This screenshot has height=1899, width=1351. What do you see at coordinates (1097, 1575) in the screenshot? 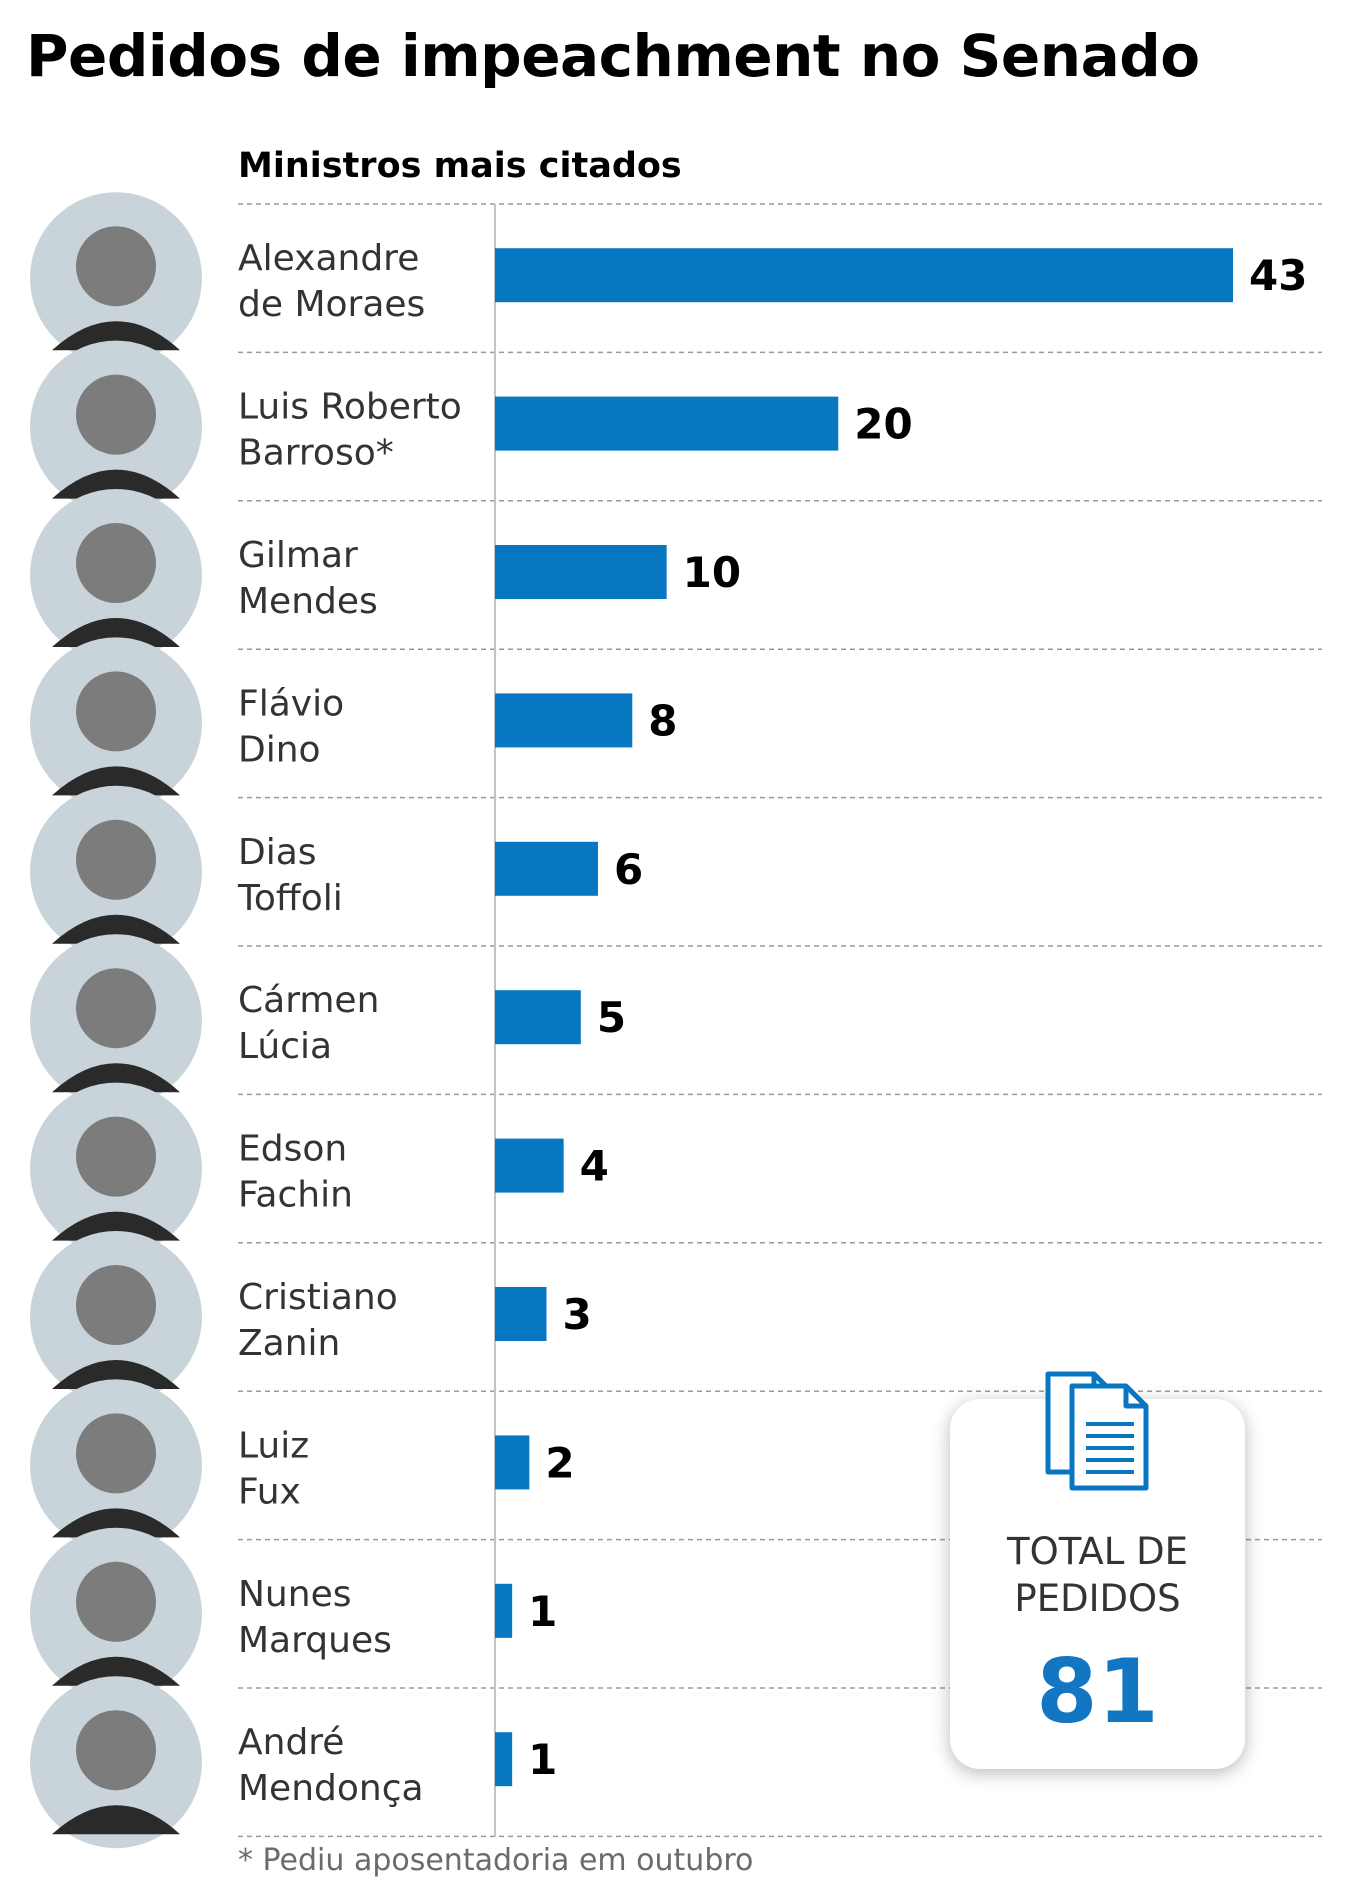
I see `total-label: TOTAL DE PEDIDOS` at bounding box center [1097, 1575].